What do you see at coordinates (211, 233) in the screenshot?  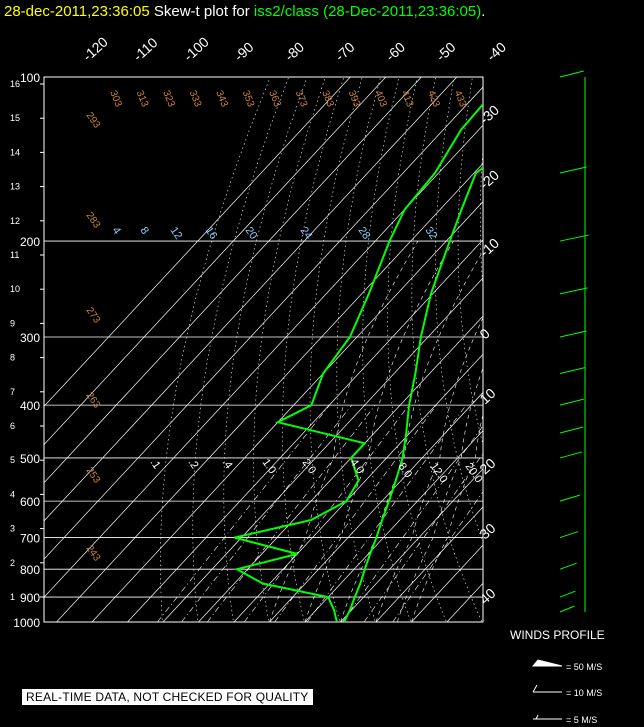 I see `mixing-ratio-label: 16` at bounding box center [211, 233].